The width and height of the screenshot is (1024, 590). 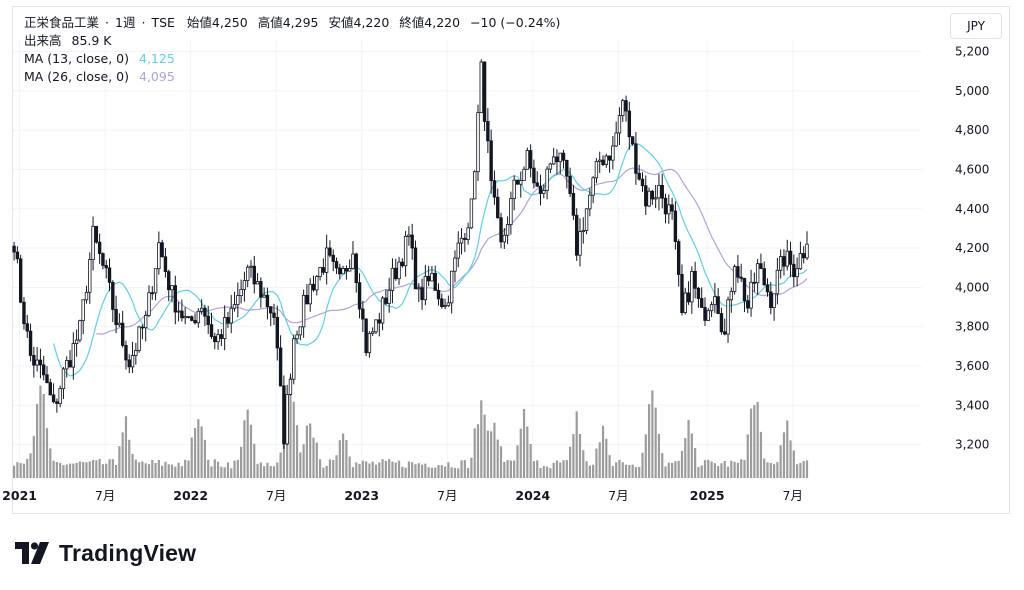 I want to click on interval-label: 1週, so click(x=125, y=22).